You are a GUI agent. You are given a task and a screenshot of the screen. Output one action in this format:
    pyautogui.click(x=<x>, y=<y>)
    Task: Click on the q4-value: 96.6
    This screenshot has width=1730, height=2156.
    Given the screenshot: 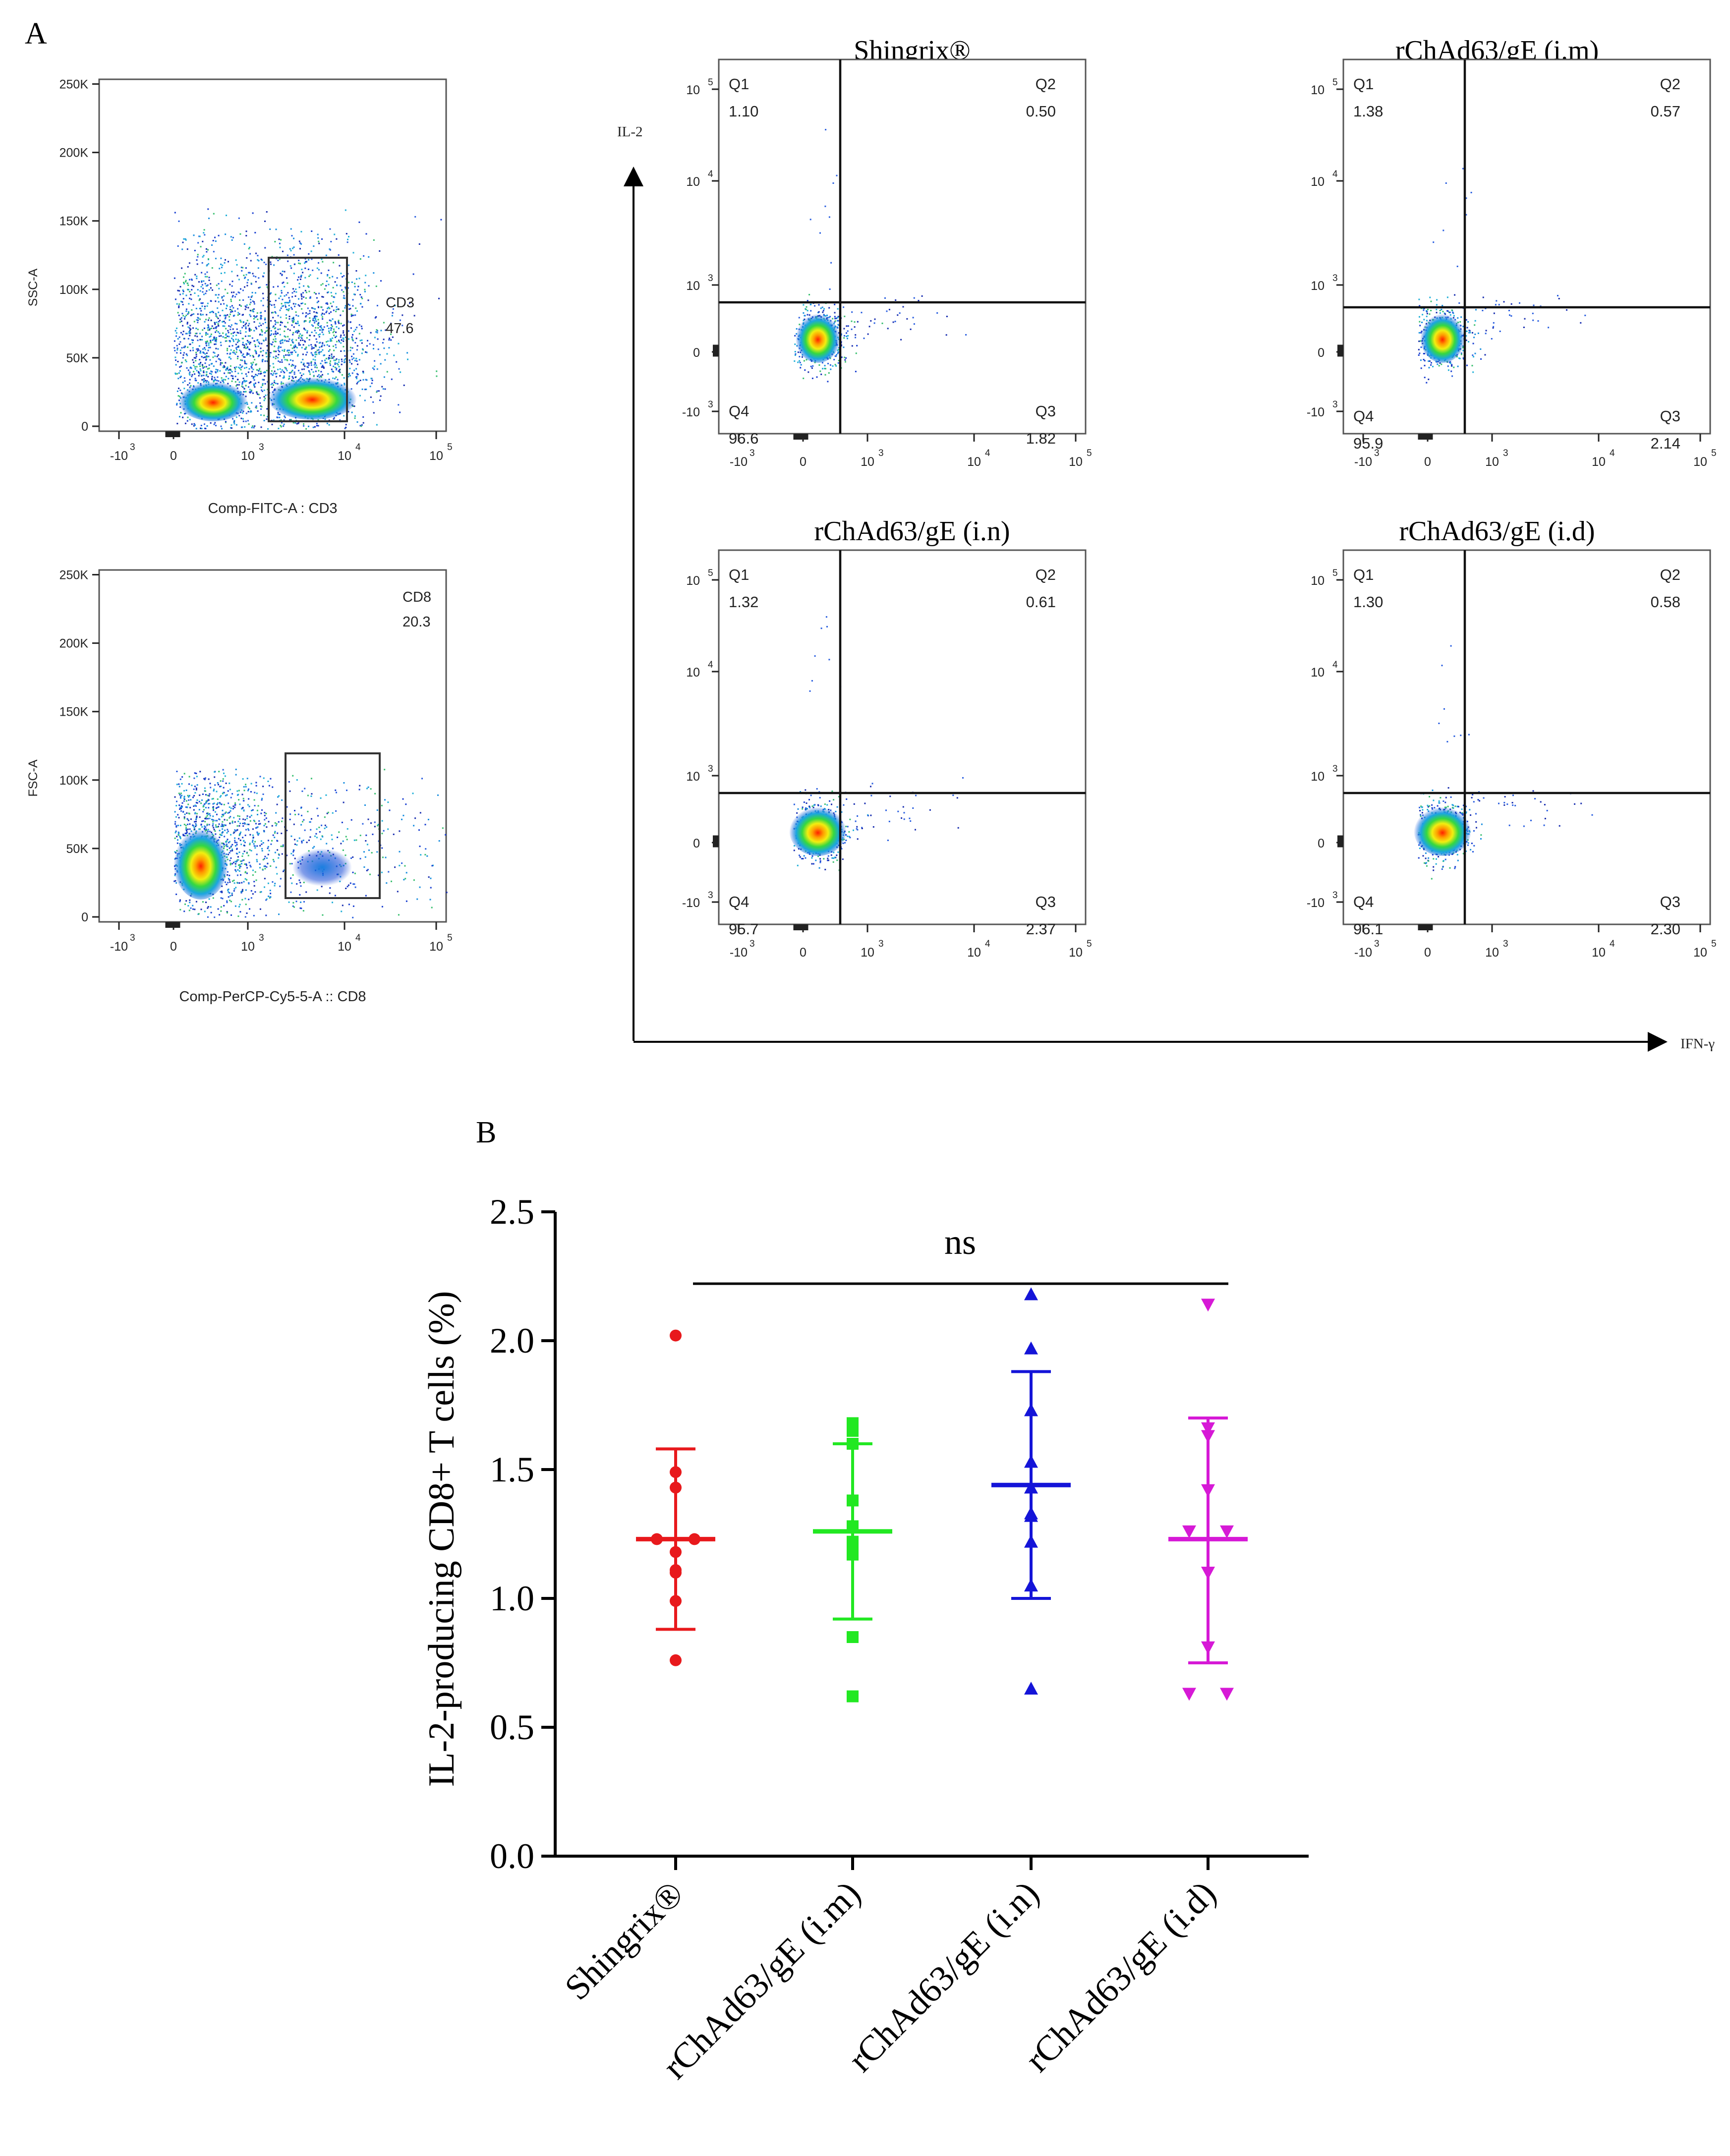 What is the action you would take?
    pyautogui.click(x=743, y=438)
    